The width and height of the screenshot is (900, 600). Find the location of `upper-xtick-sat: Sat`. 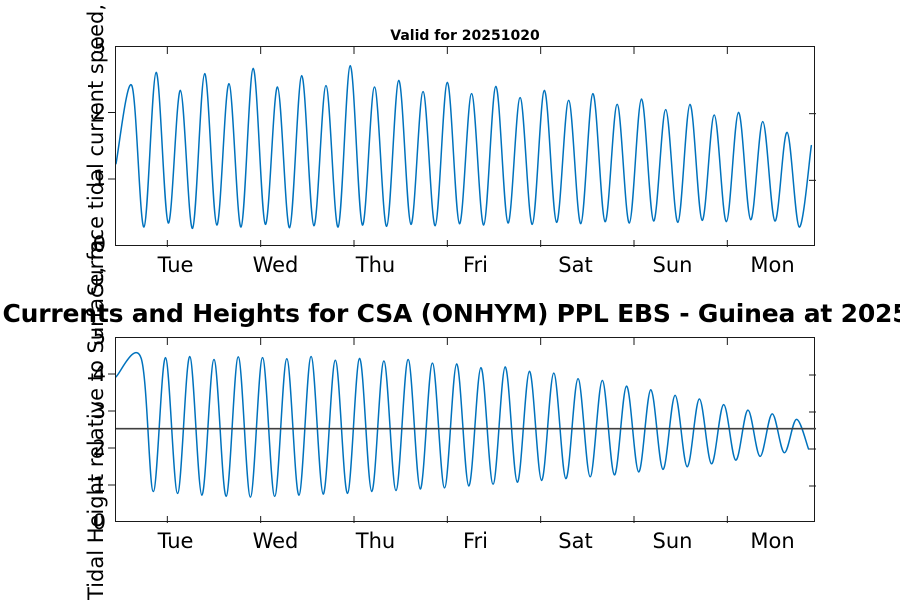

upper-xtick-sat: Sat is located at coordinates (575, 265).